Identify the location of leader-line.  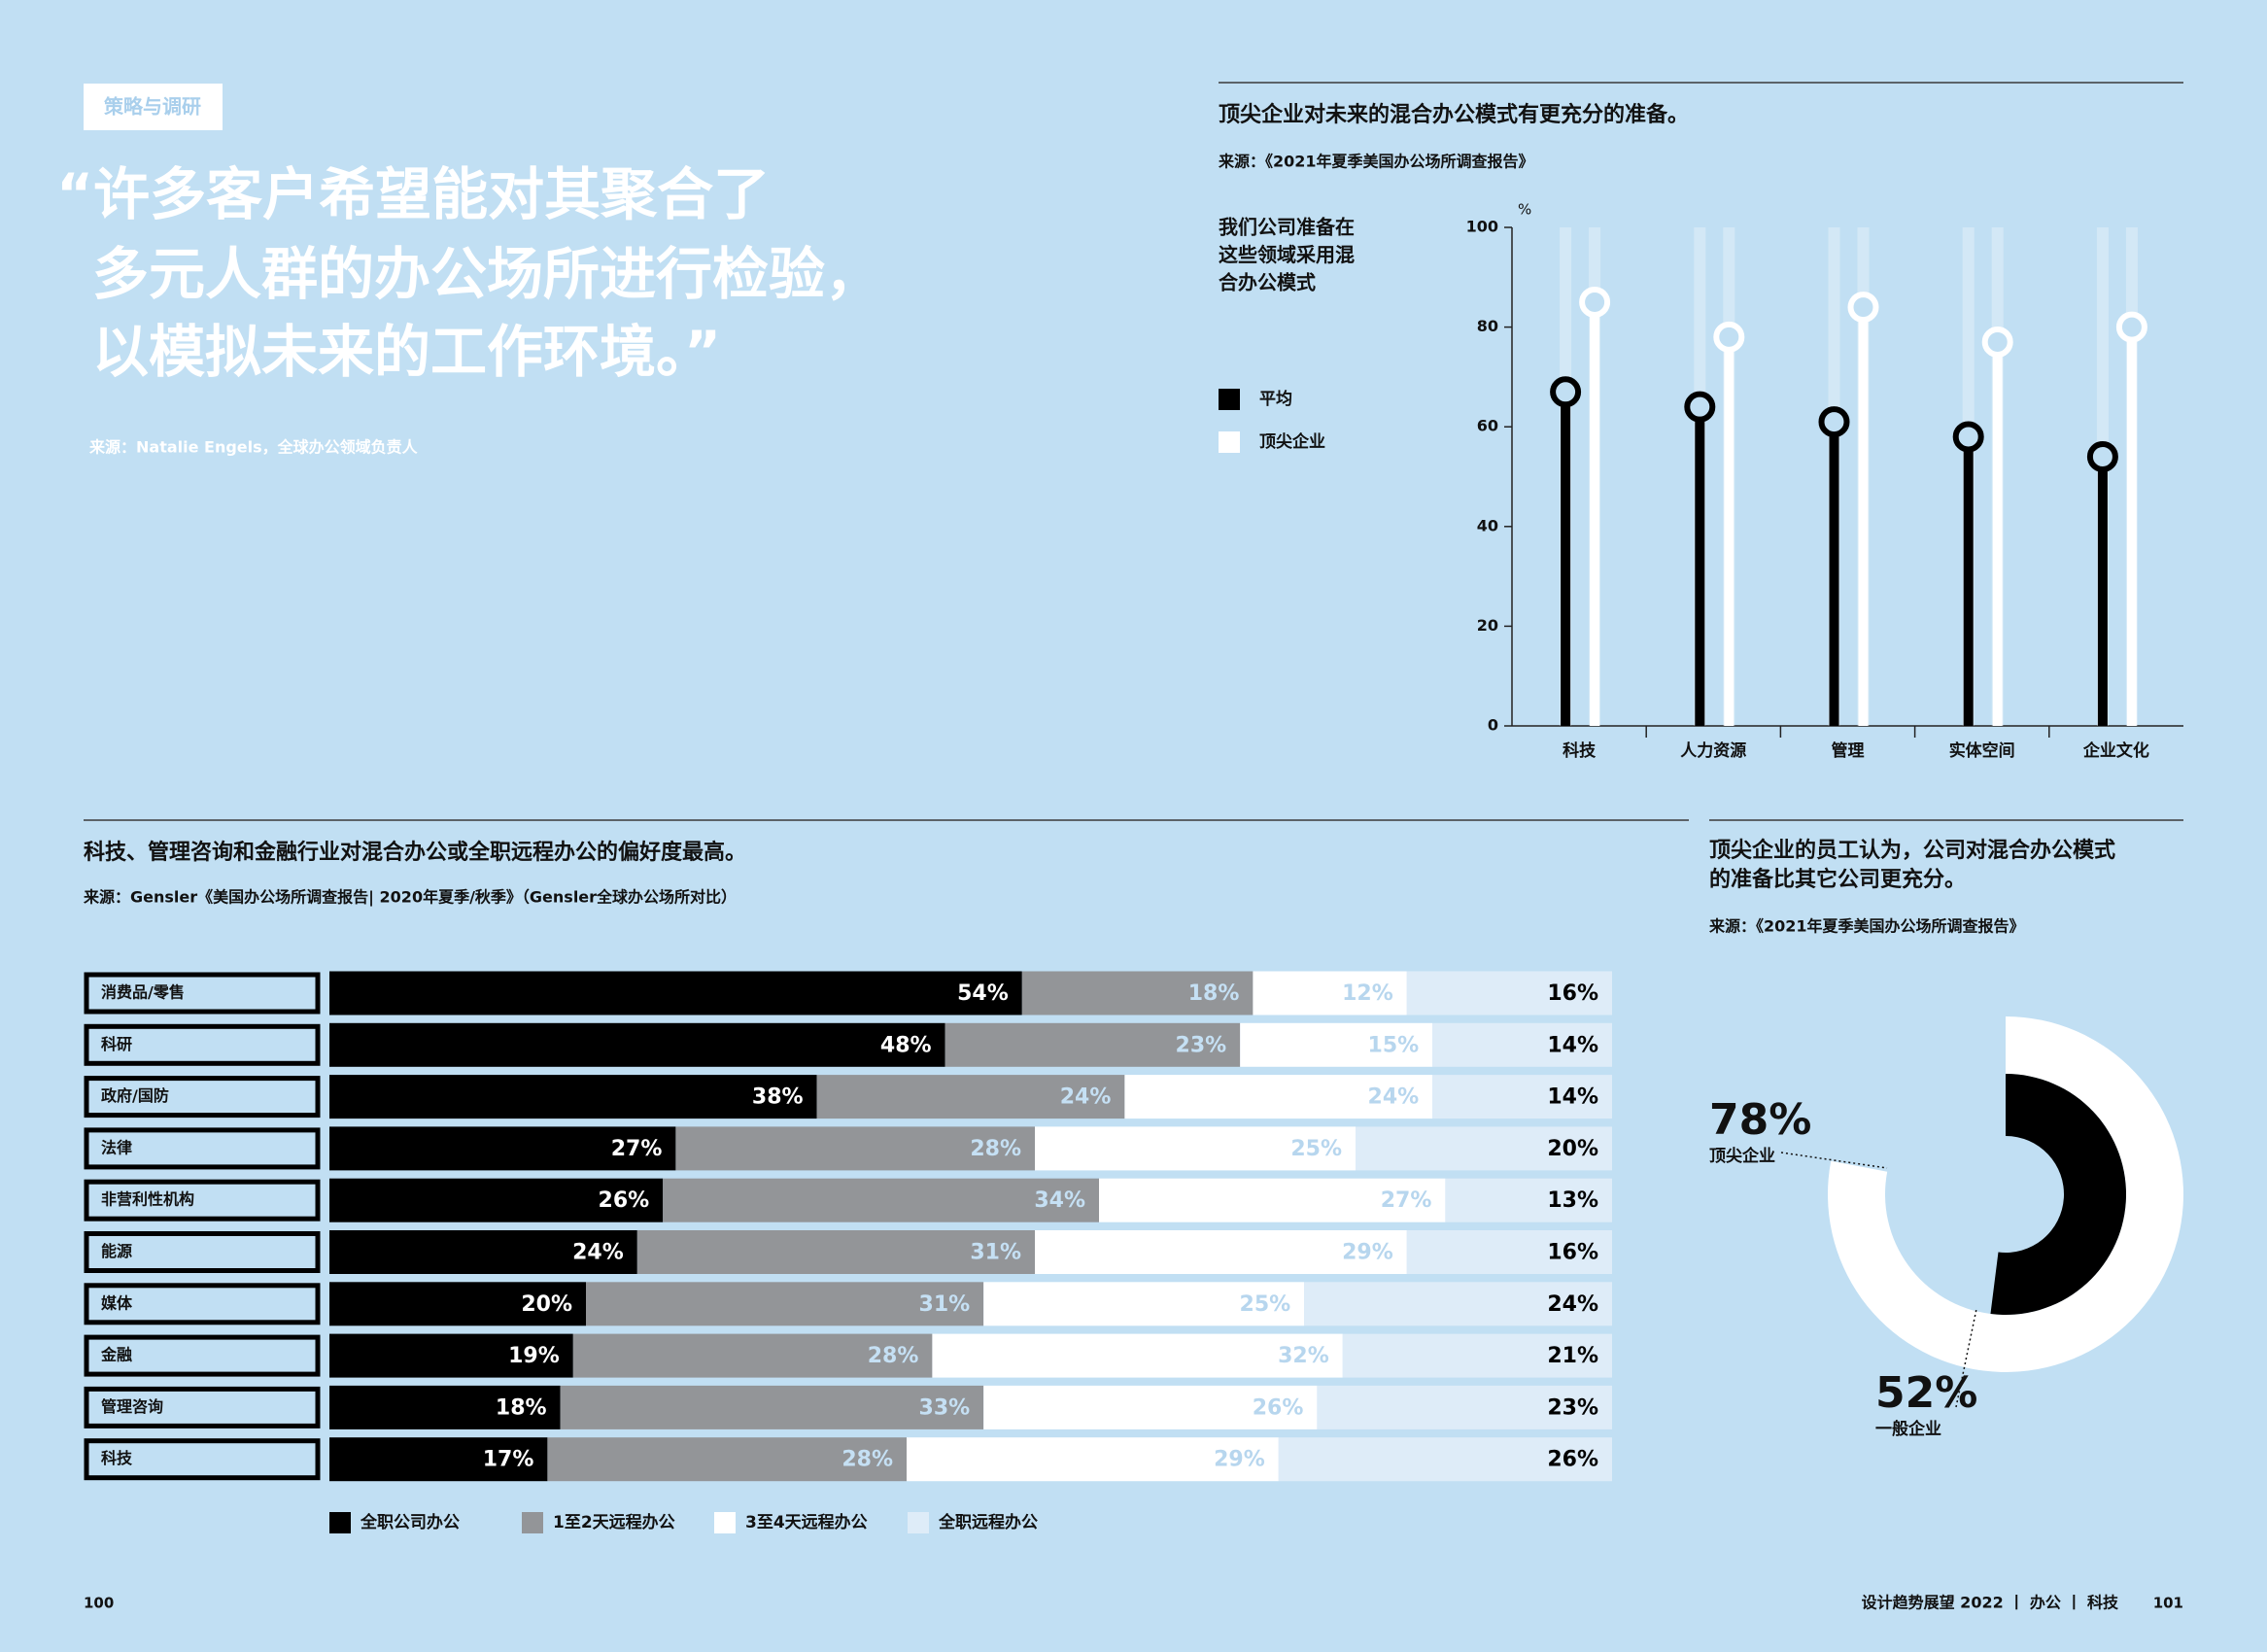
(1834, 1161).